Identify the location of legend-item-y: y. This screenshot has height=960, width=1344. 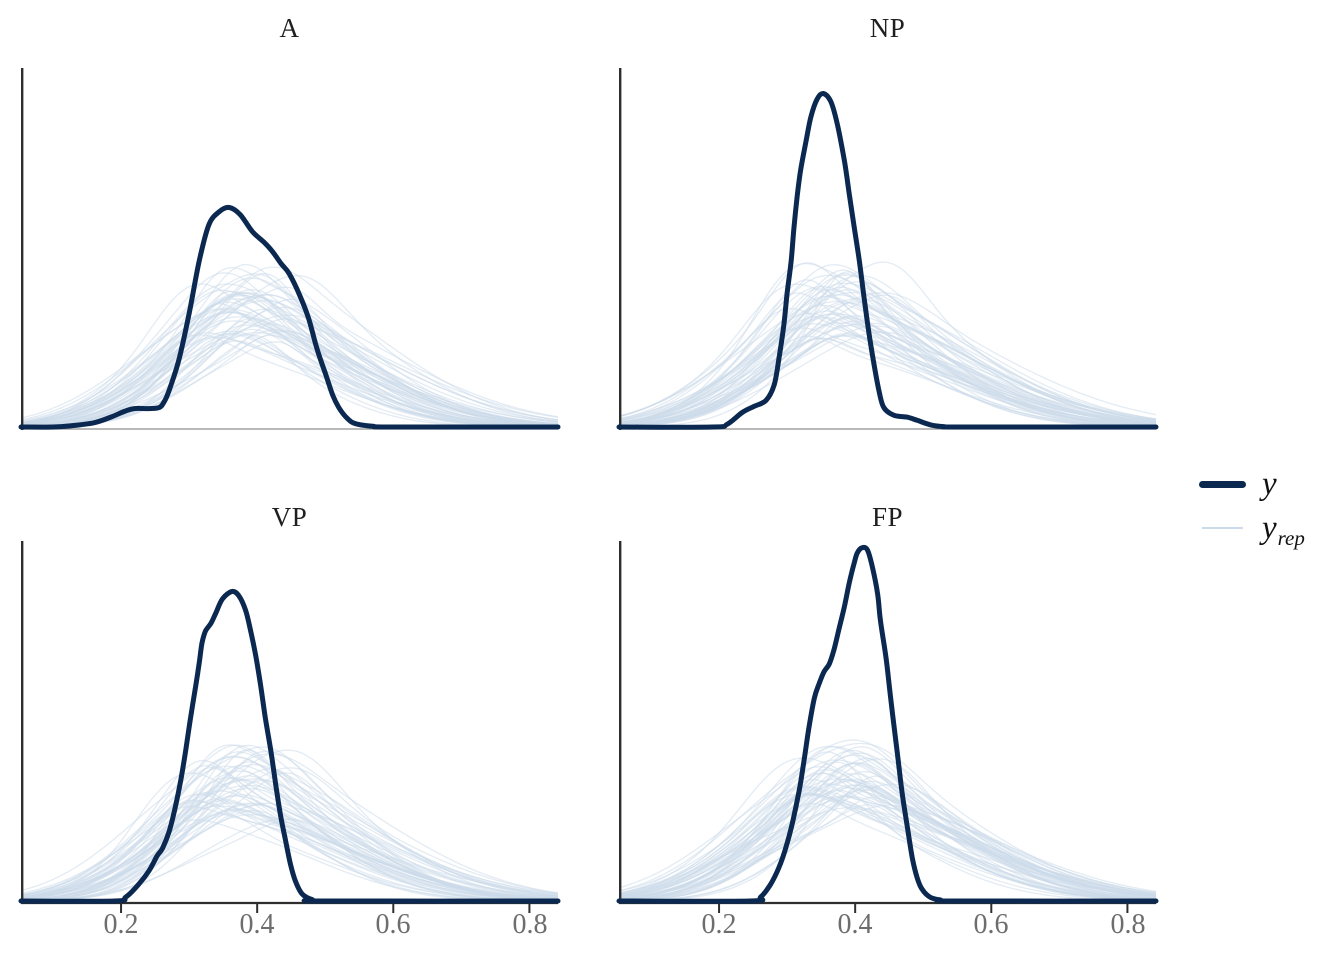
(1269, 484).